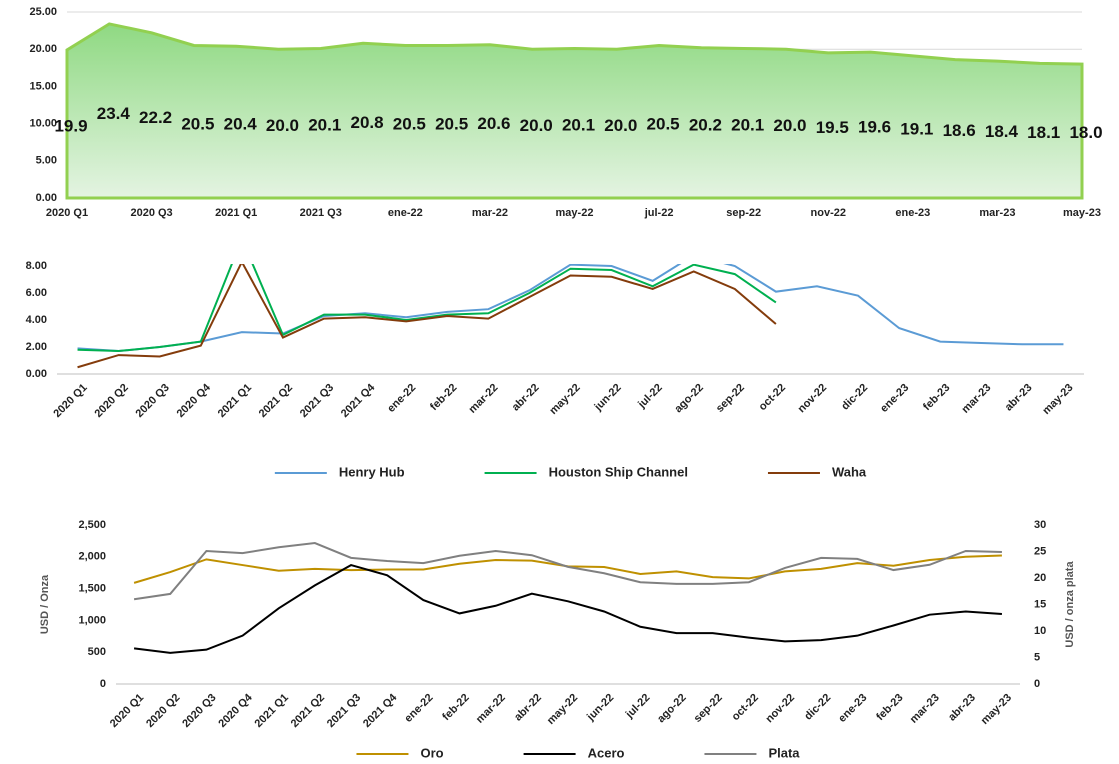 This screenshot has height=764, width=1119. What do you see at coordinates (784, 752) in the screenshot?
I see `legend-label: Plata` at bounding box center [784, 752].